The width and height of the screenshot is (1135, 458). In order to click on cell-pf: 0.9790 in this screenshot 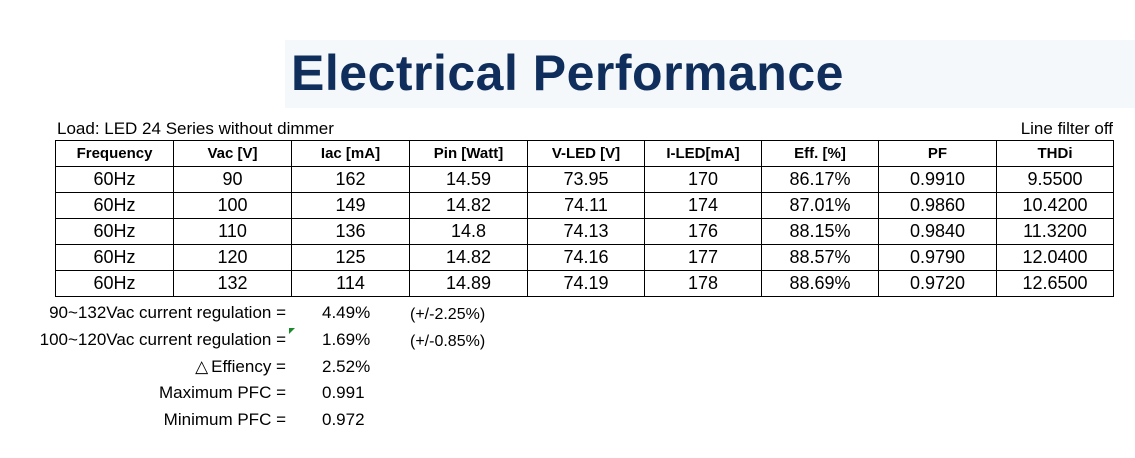, I will do `click(937, 257)`.